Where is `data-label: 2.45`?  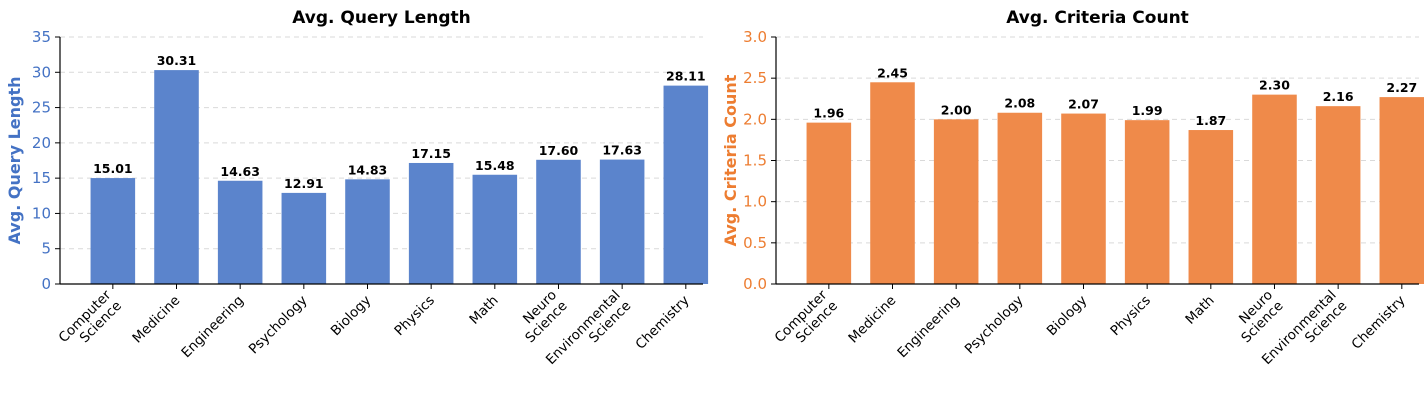
data-label: 2.45 is located at coordinates (892, 72).